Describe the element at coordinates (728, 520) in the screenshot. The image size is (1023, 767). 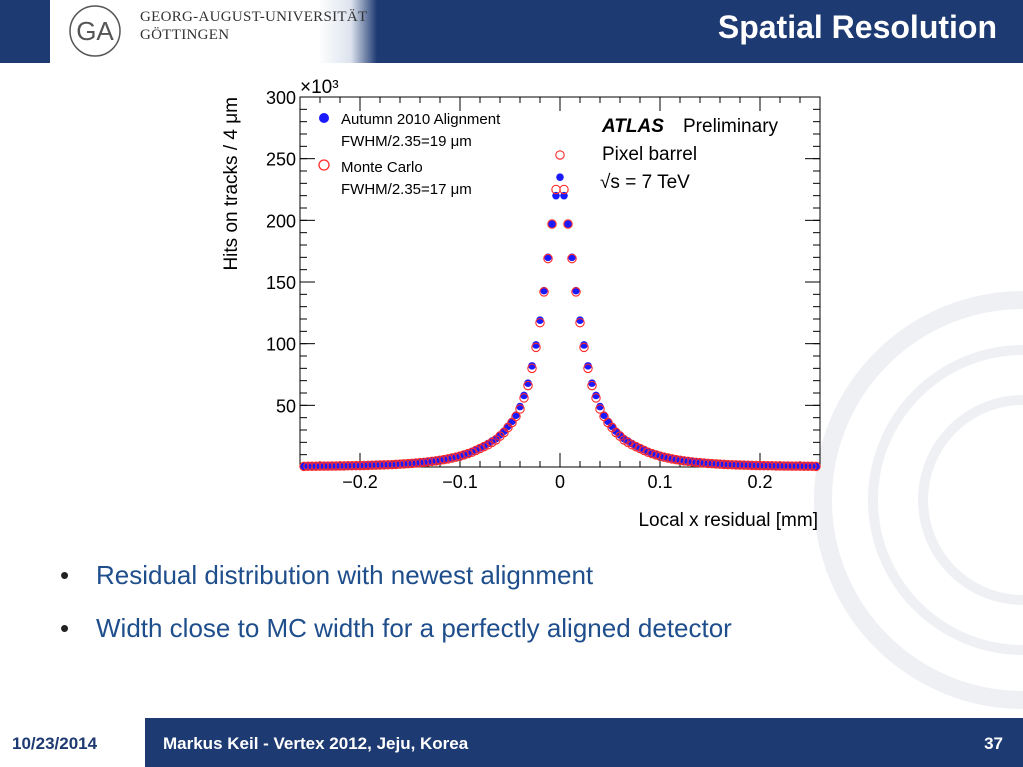
I see `x-axis-label: Local x residual [mm]` at that location.